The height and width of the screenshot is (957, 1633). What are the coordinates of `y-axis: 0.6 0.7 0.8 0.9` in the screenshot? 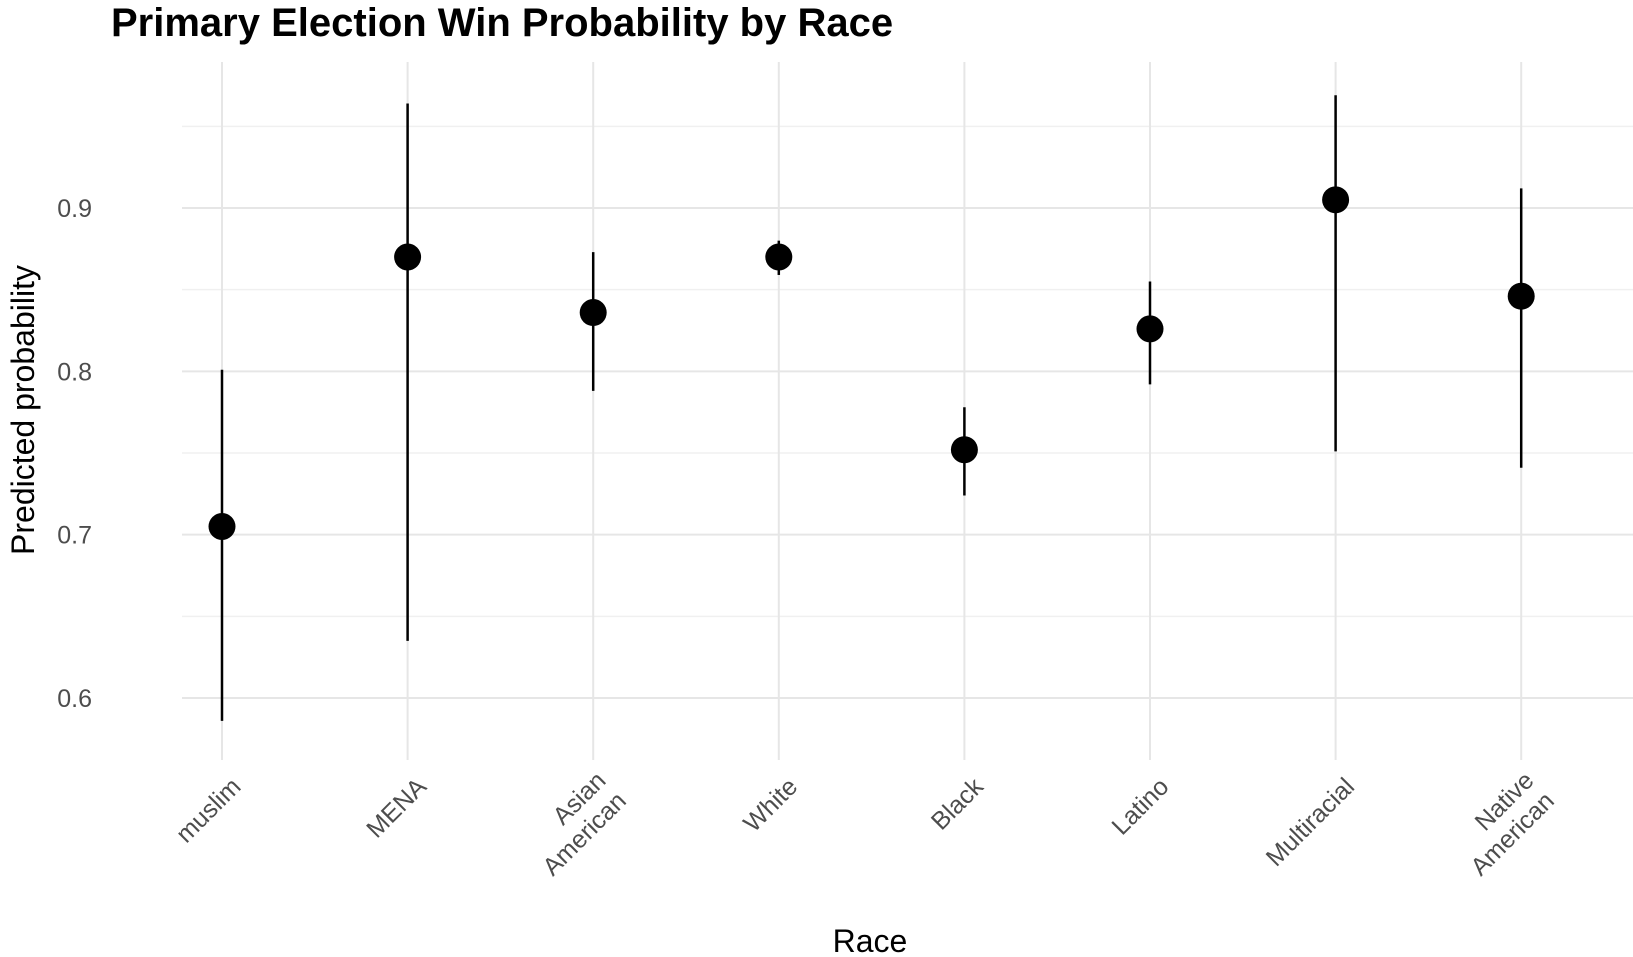 It's located at (74, 454).